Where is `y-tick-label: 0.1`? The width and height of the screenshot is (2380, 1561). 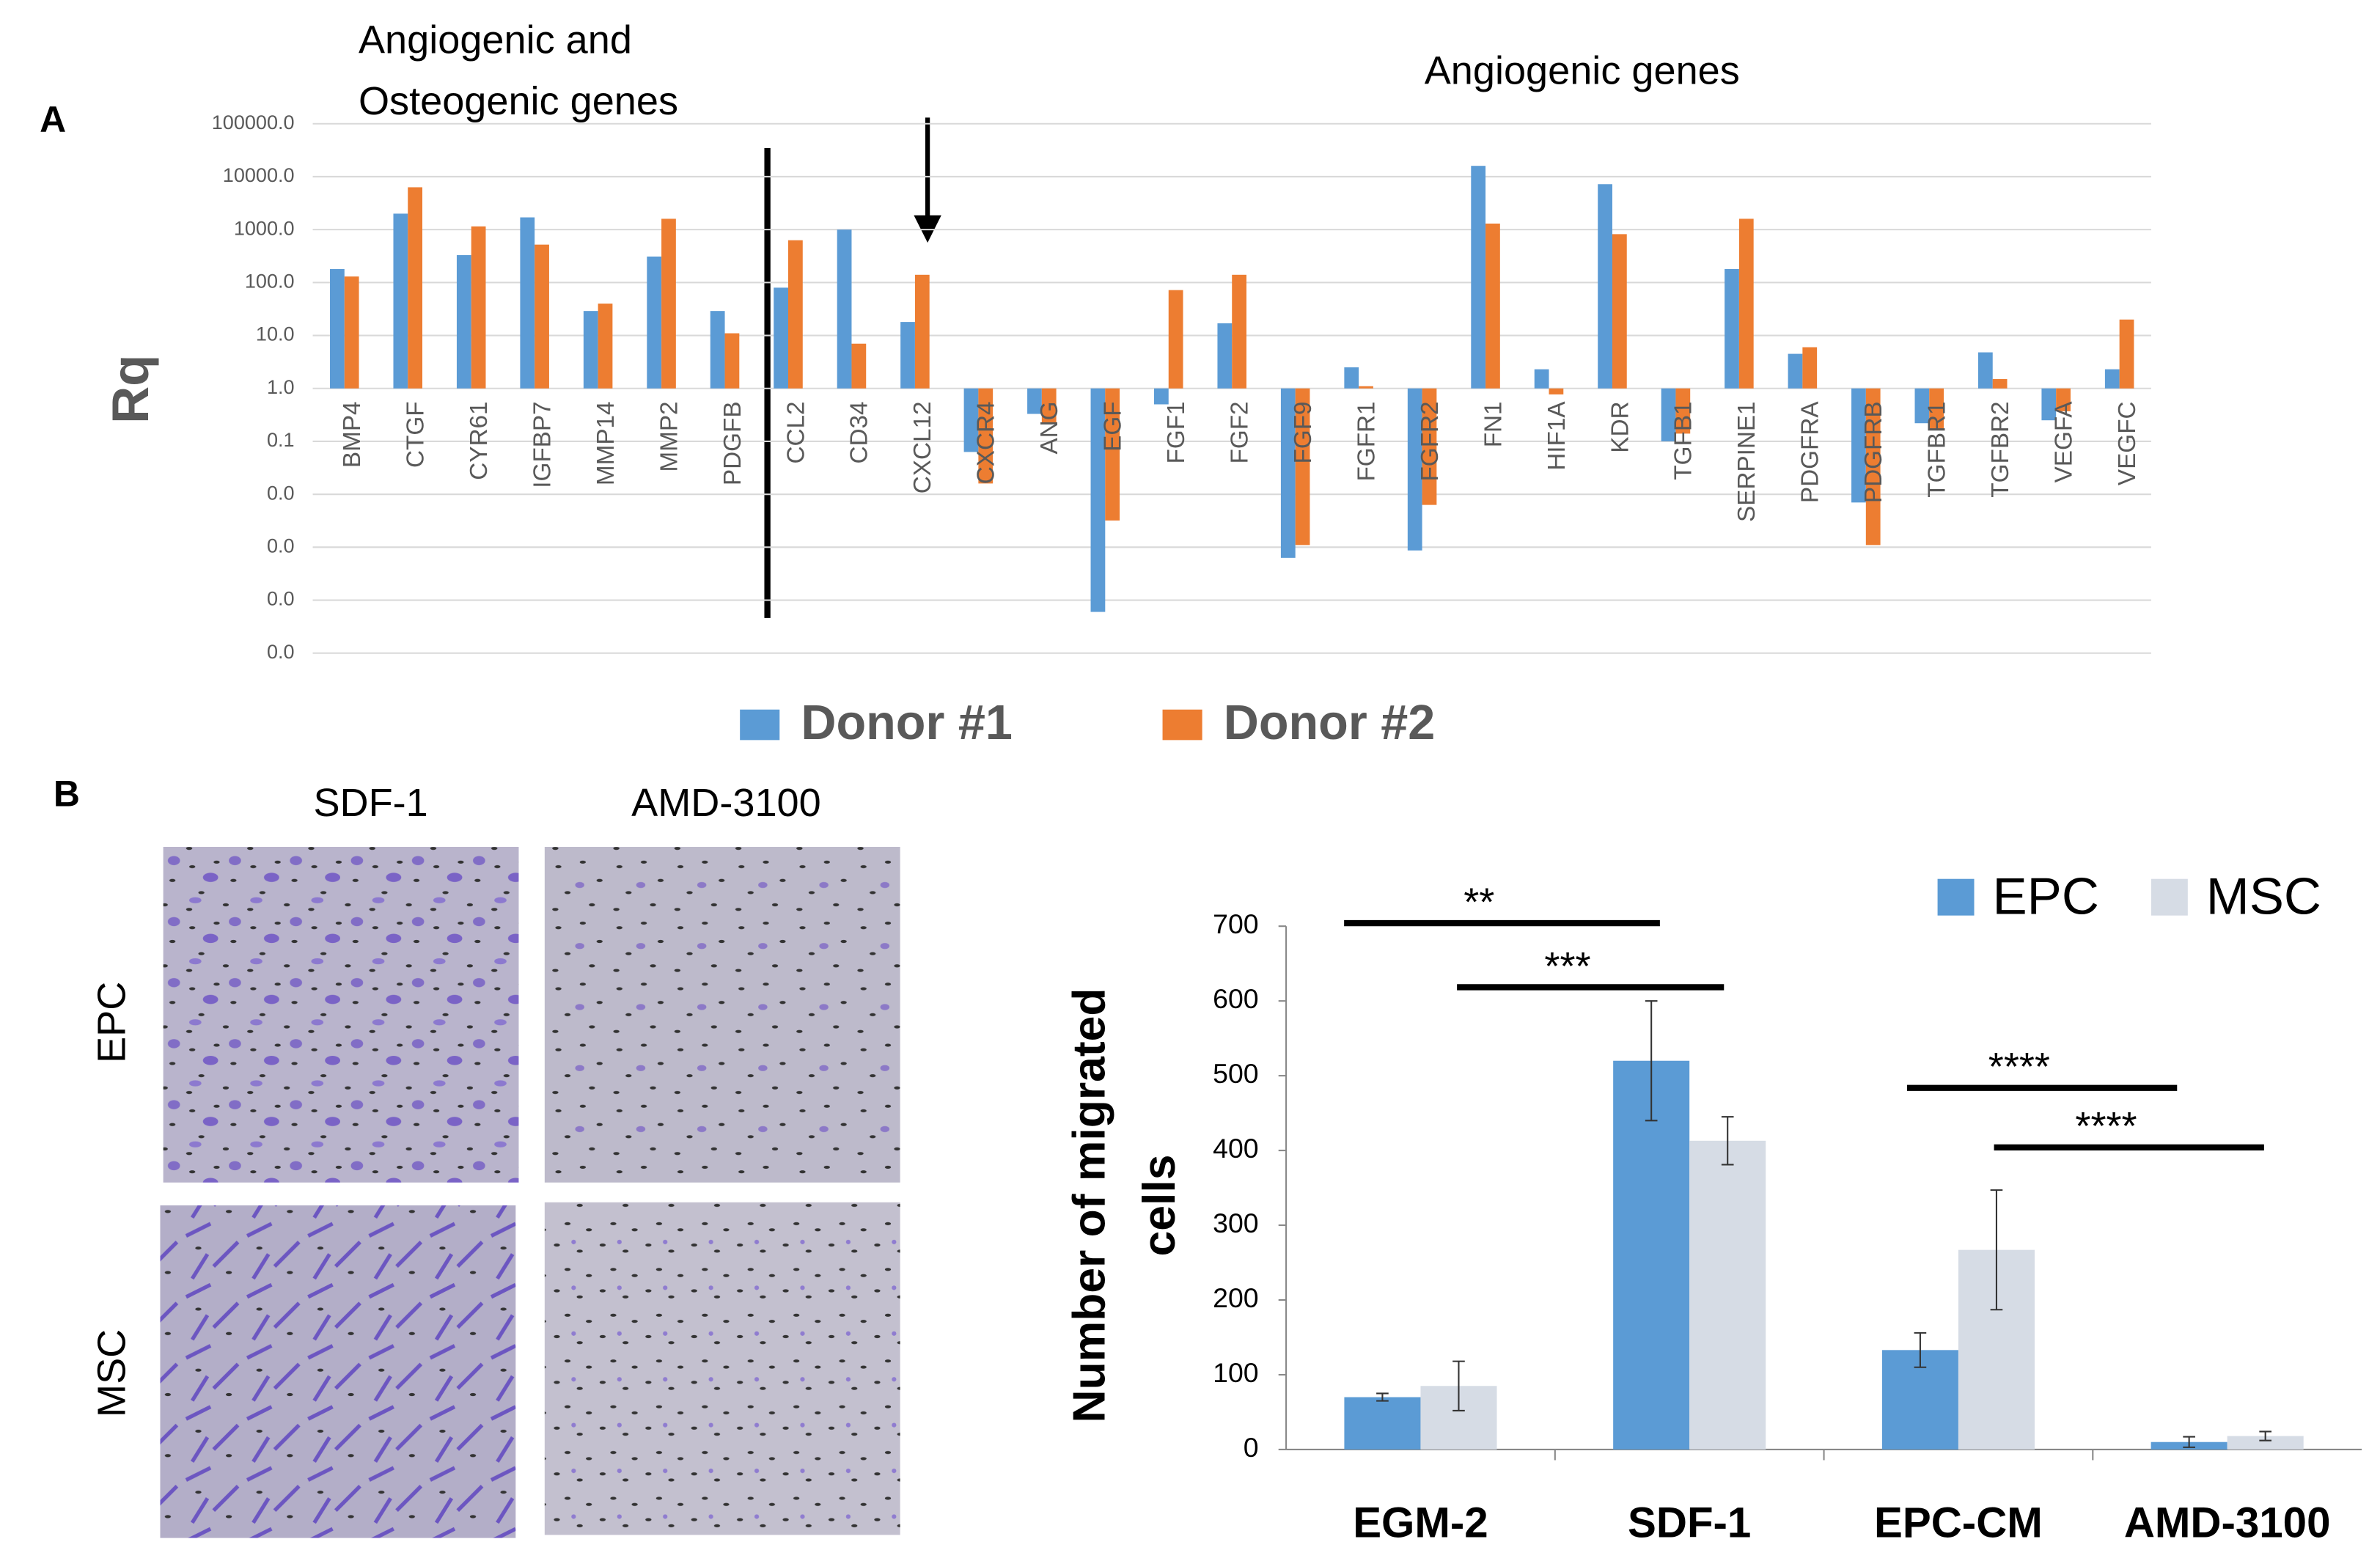
y-tick-label: 0.1 is located at coordinates (281, 440).